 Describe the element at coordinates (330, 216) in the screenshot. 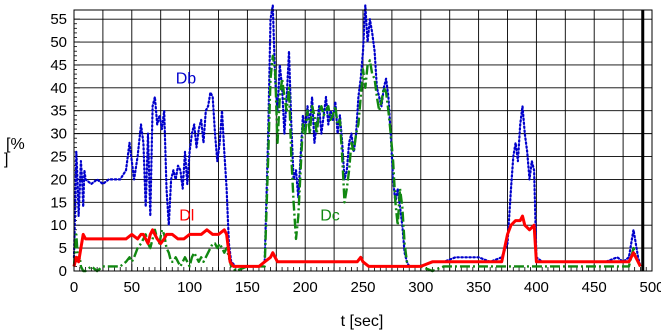

I see `series-label-dc: Dc` at that location.